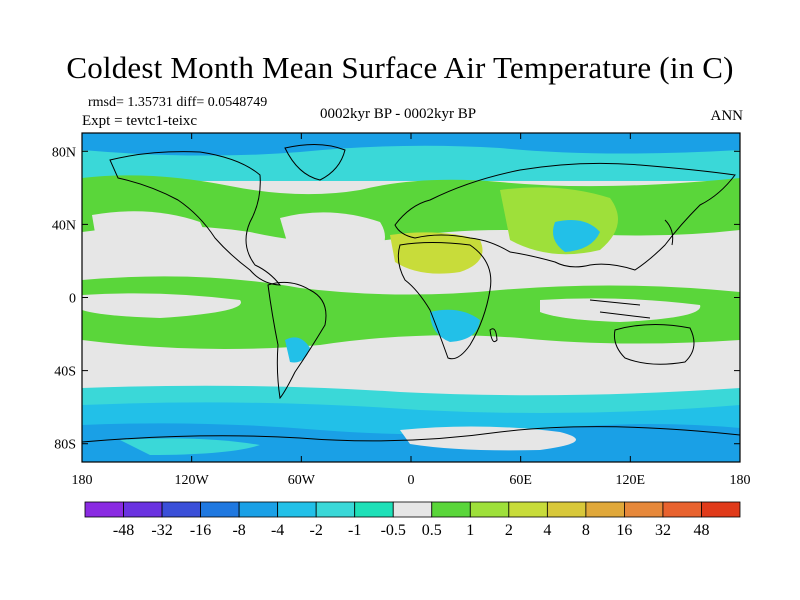 The image size is (800, 600). Describe the element at coordinates (192, 480) in the screenshot. I see `lon-tick-label: 120W` at that location.